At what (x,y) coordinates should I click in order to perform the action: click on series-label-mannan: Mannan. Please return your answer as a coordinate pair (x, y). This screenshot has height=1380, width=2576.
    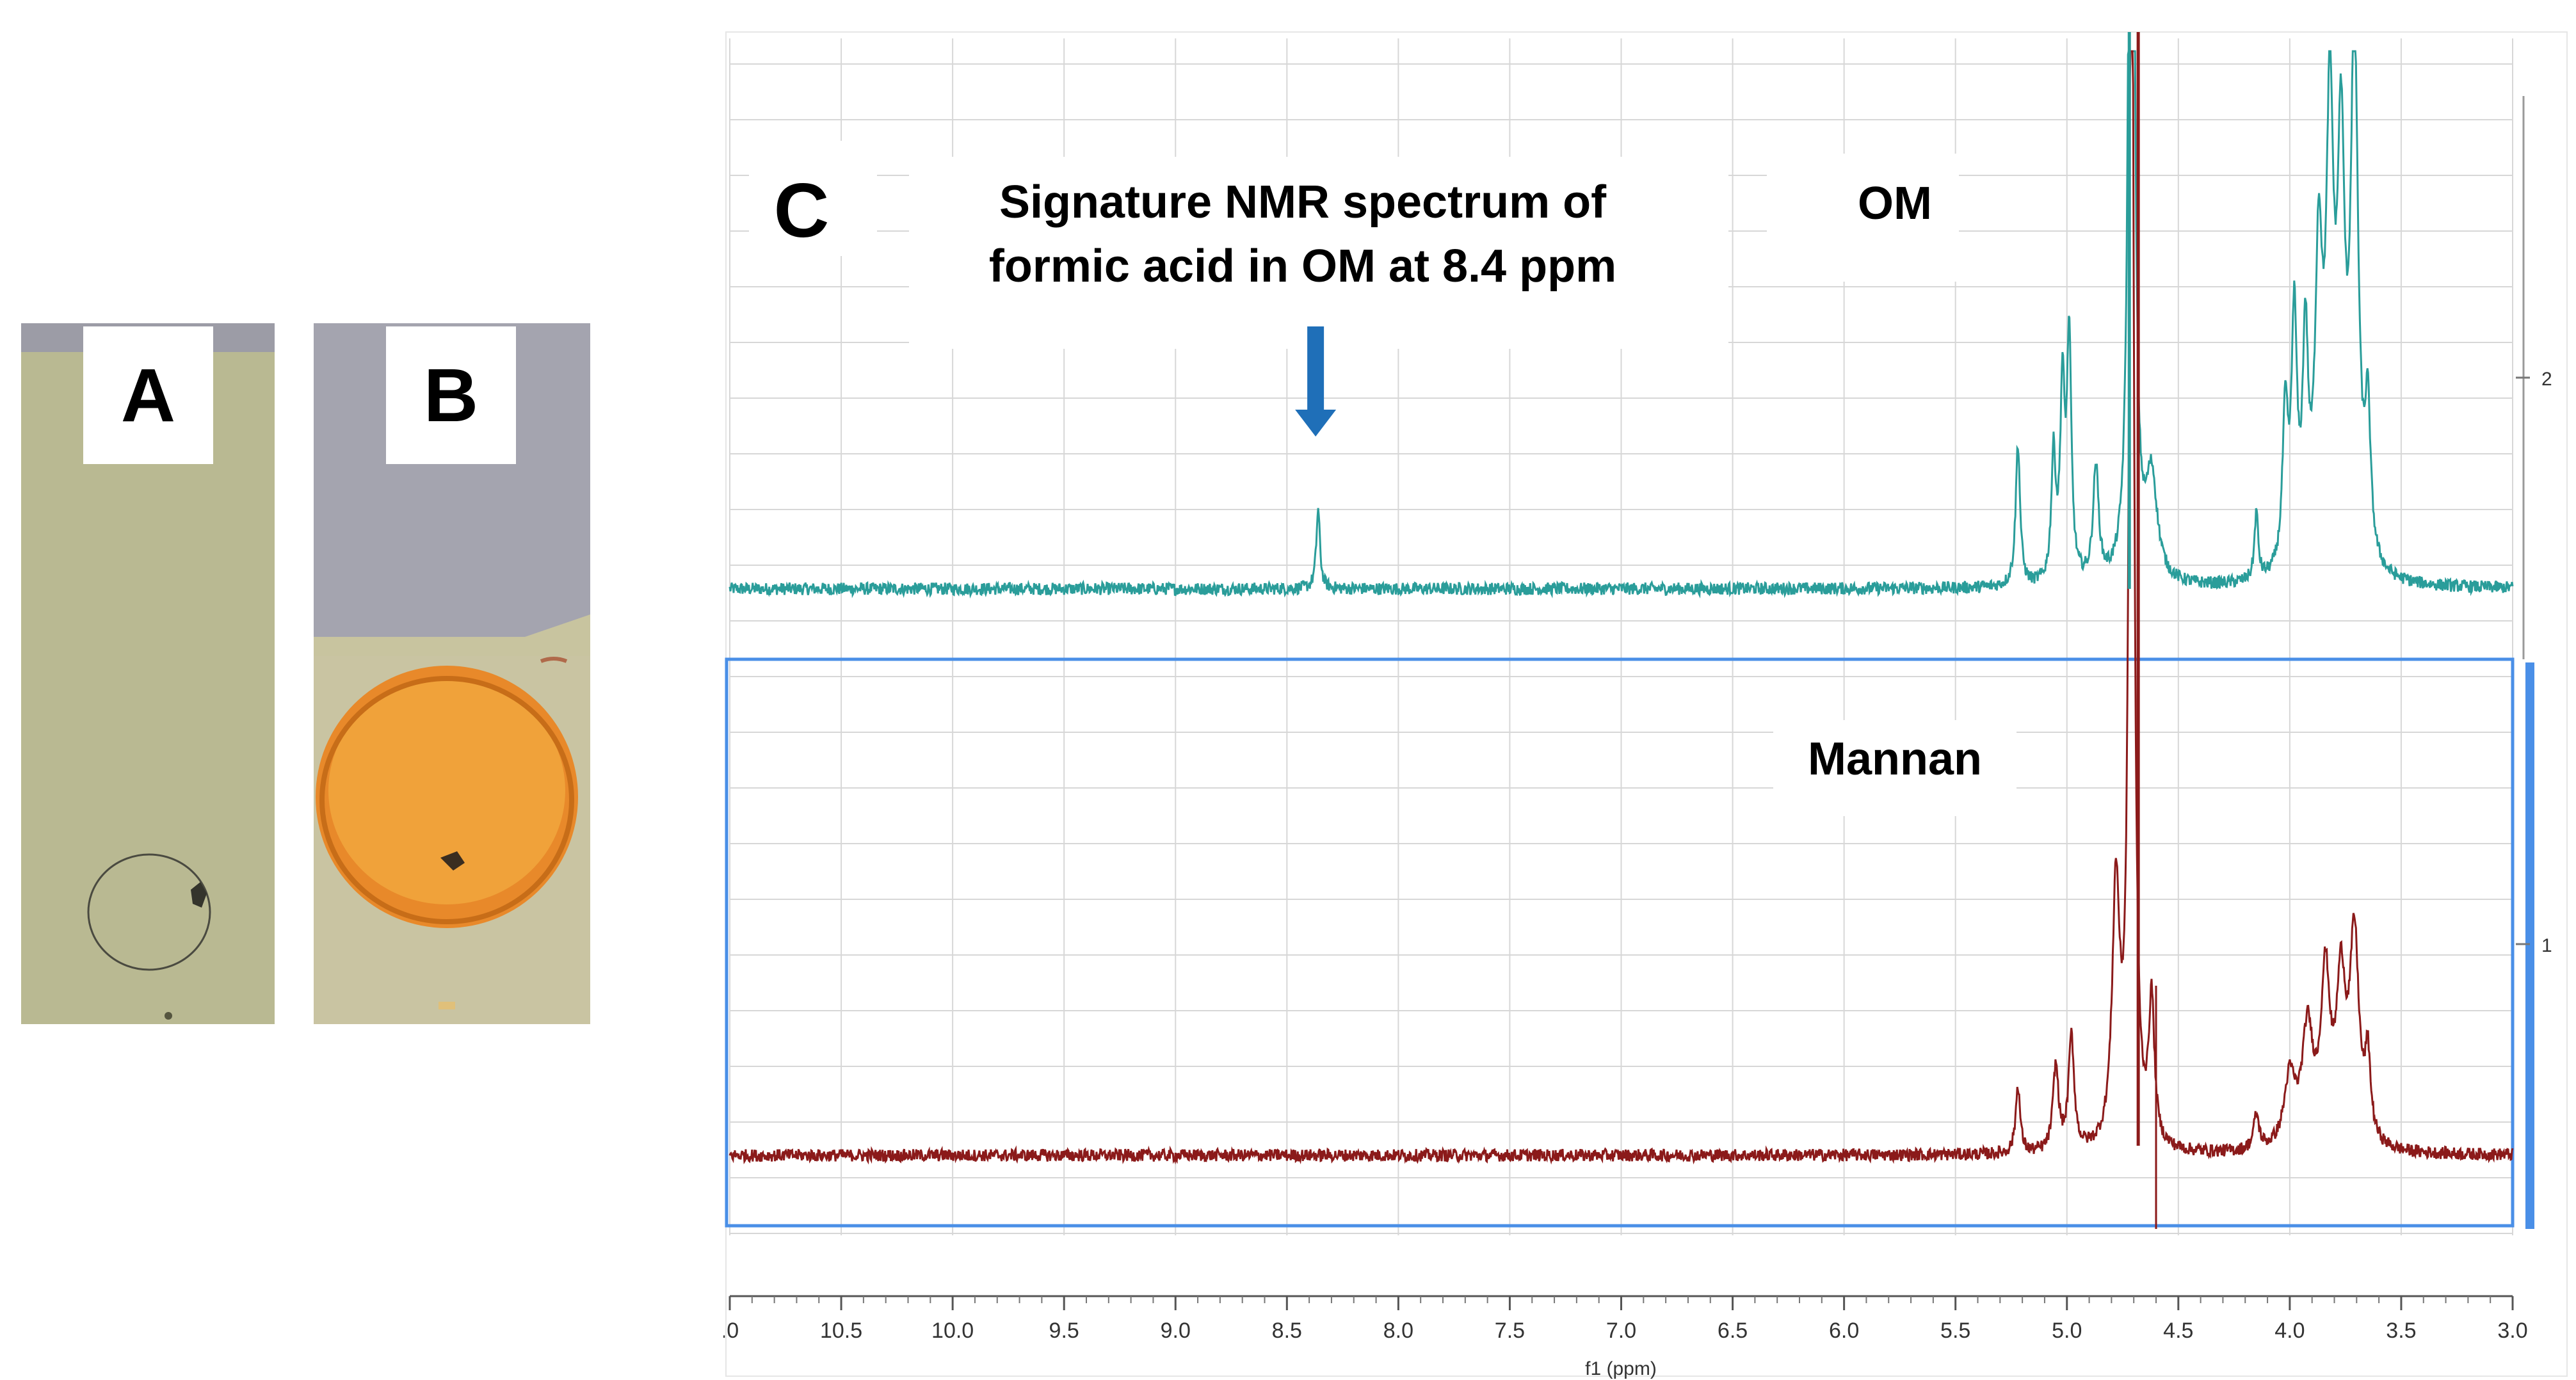
    Looking at the image, I should click on (1895, 760).